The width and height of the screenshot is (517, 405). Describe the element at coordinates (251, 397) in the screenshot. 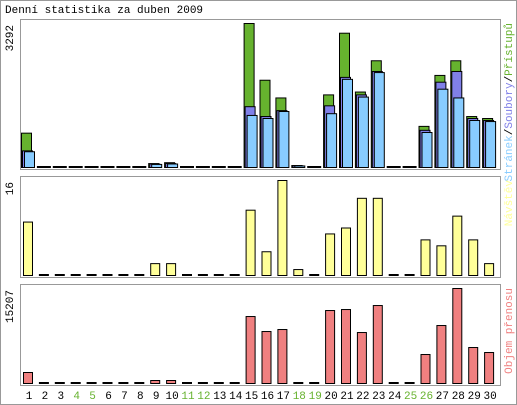

I see `x-tick-label: 15` at that location.